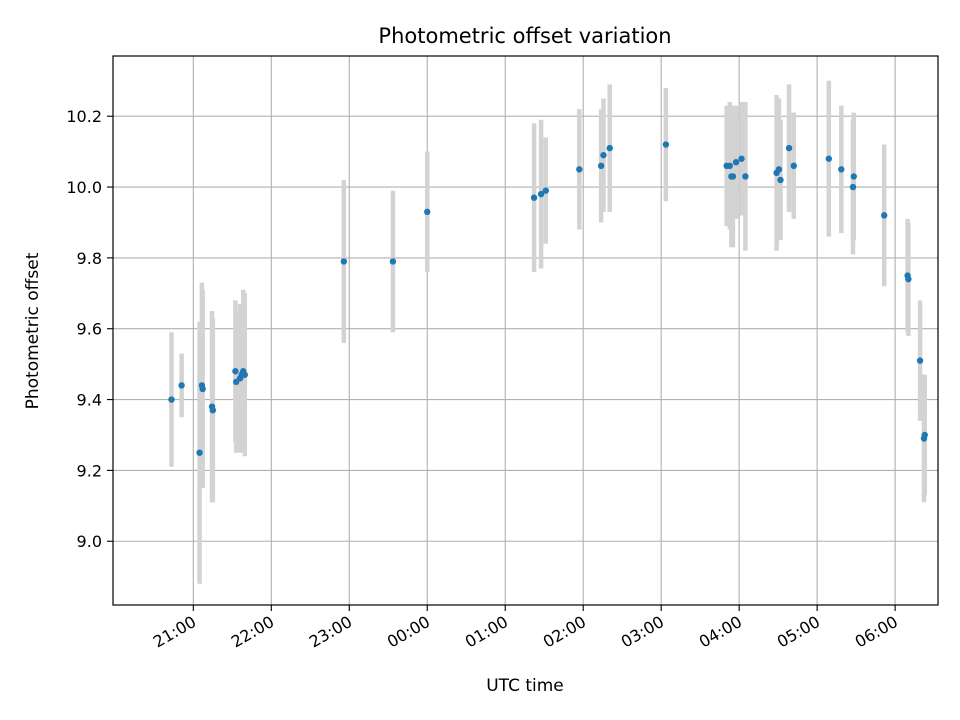 The height and width of the screenshot is (720, 960). I want to click on x-tick-label: 21:00, so click(174, 632).